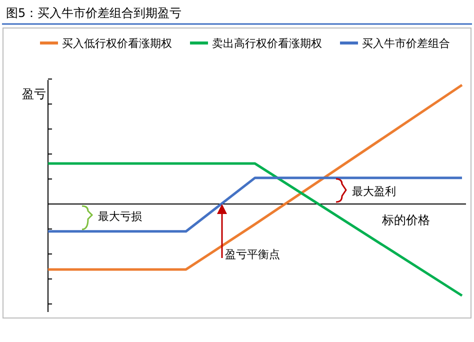 This screenshot has height=342, width=474. Describe the element at coordinates (267, 43) in the screenshot. I see `legend-label: 卖出高行权价看涨期权` at that location.